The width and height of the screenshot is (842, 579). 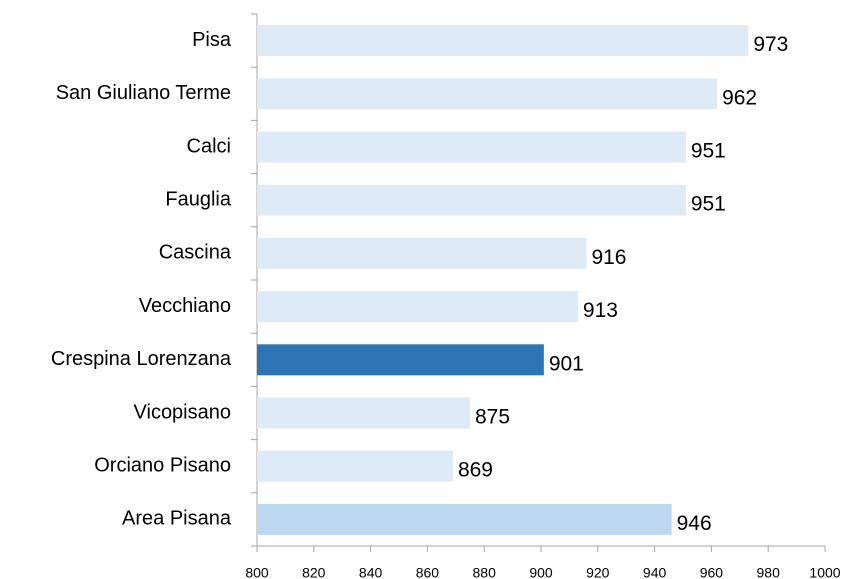 I want to click on y-tick-label: Cascina, so click(x=195, y=253).